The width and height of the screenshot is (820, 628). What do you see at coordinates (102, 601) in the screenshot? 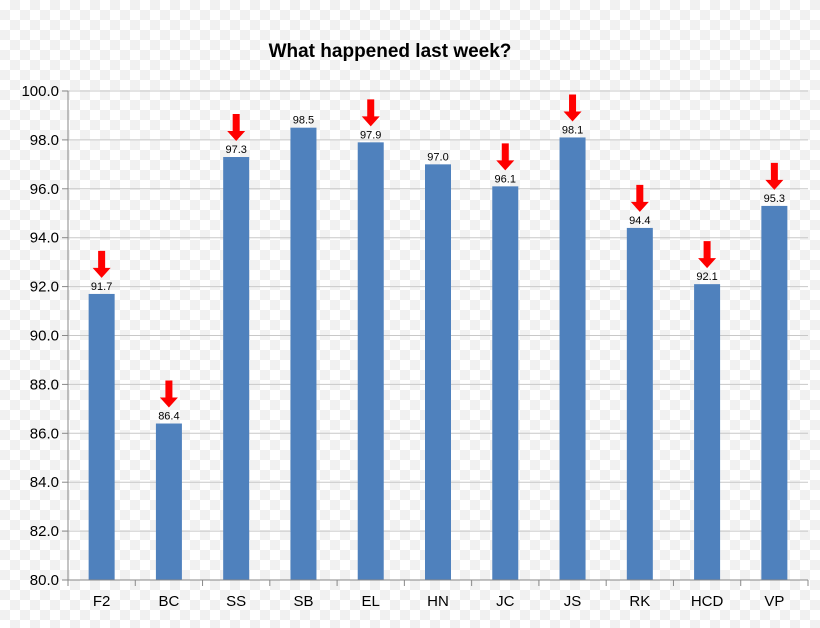
I see `x-tick-label: F2` at bounding box center [102, 601].